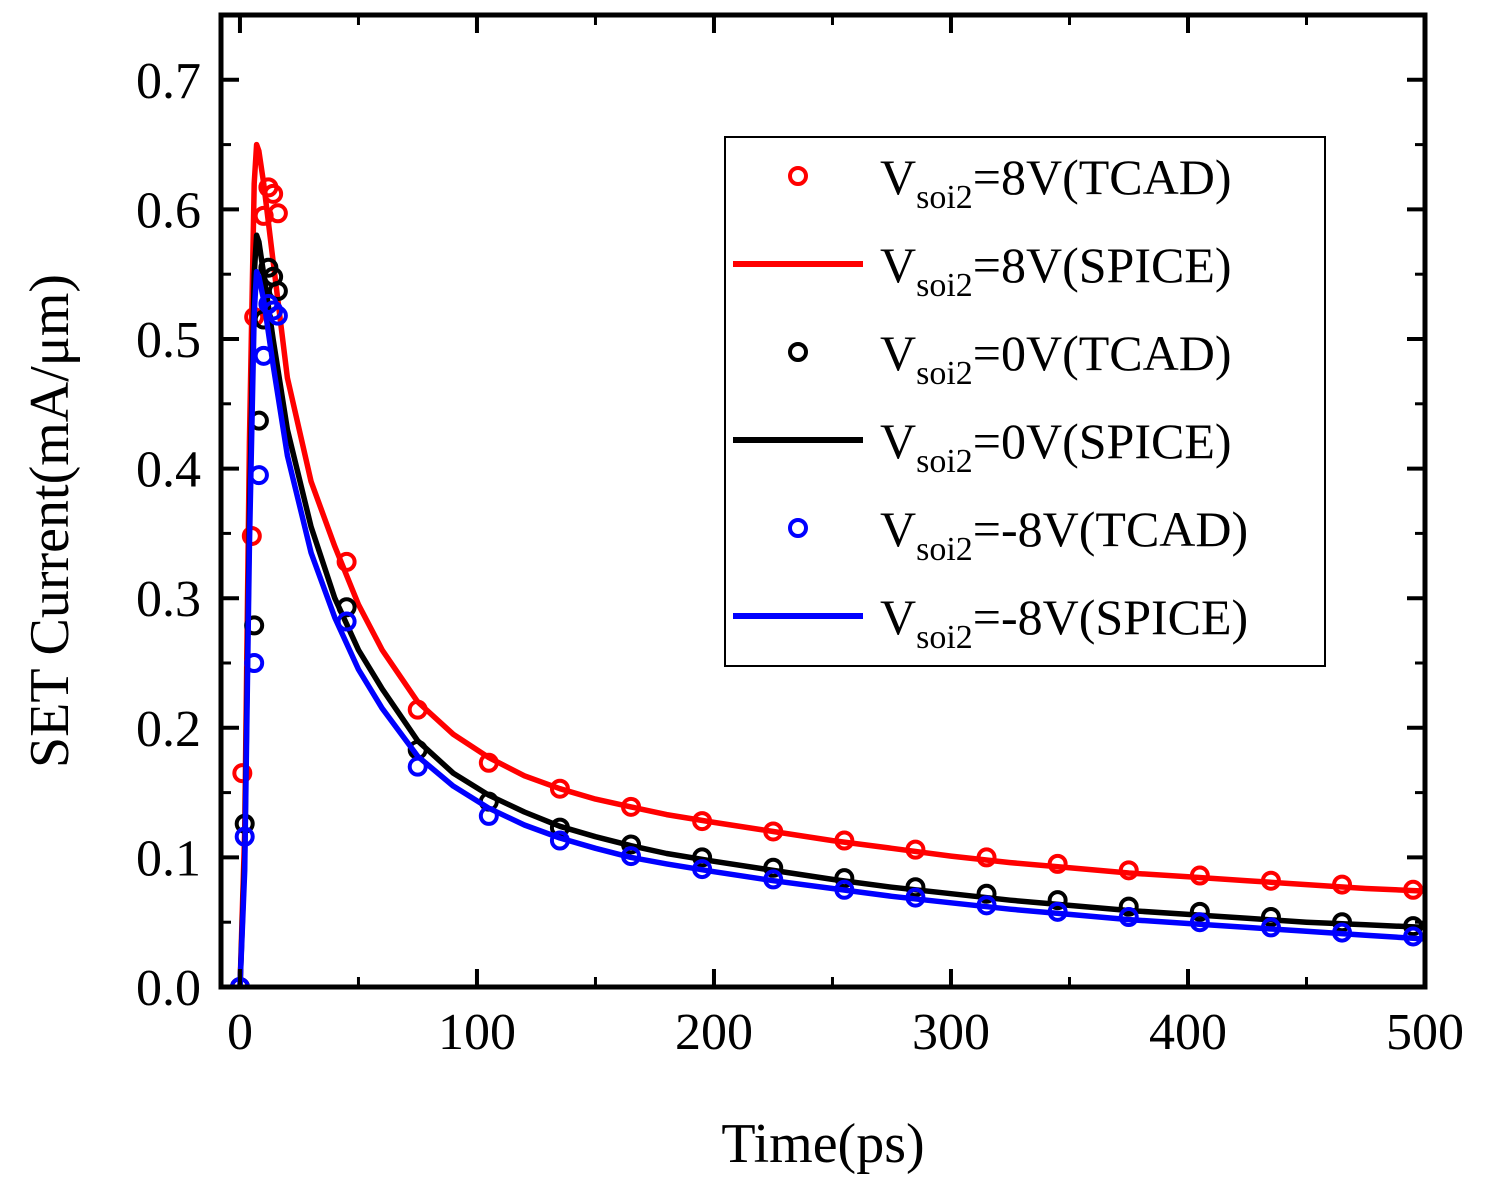 The height and width of the screenshot is (1191, 1511). Describe the element at coordinates (168, 81) in the screenshot. I see `y-tick-label: 0.7` at that location.